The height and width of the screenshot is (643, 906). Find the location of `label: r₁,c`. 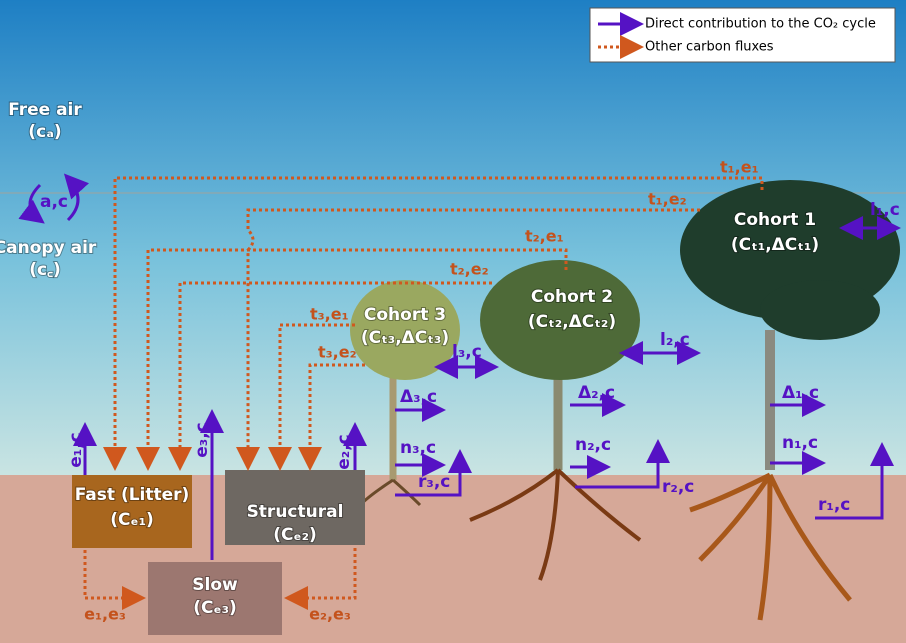

label: r₁,c is located at coordinates (834, 505).